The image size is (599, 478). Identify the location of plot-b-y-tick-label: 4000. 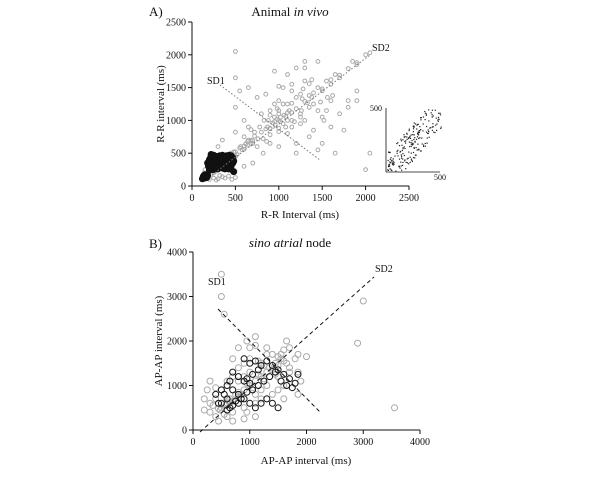
(177, 253).